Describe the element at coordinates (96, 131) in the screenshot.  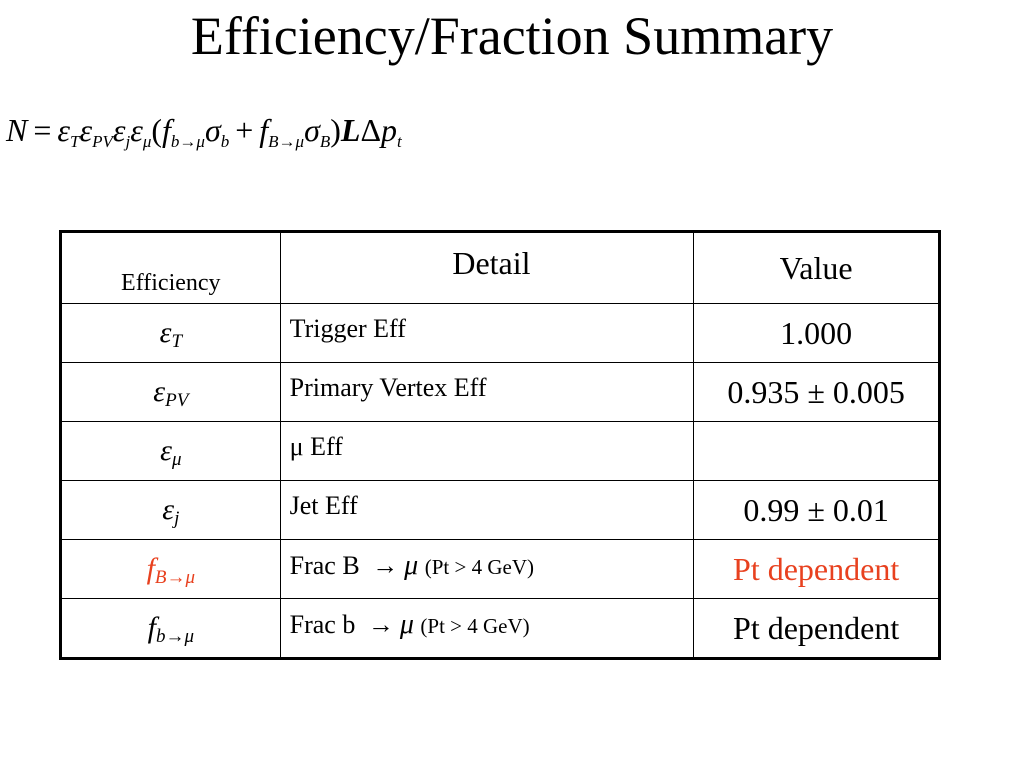
I see `formula-eps-PV: εPV` at that location.